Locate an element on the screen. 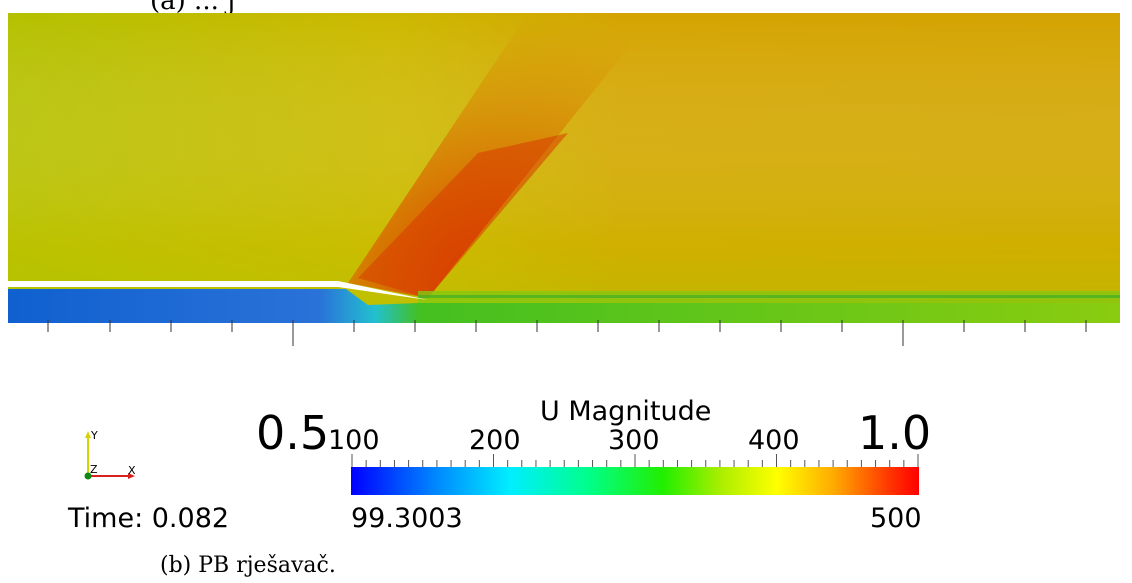  scale-left-label: 0.5 is located at coordinates (293, 433).